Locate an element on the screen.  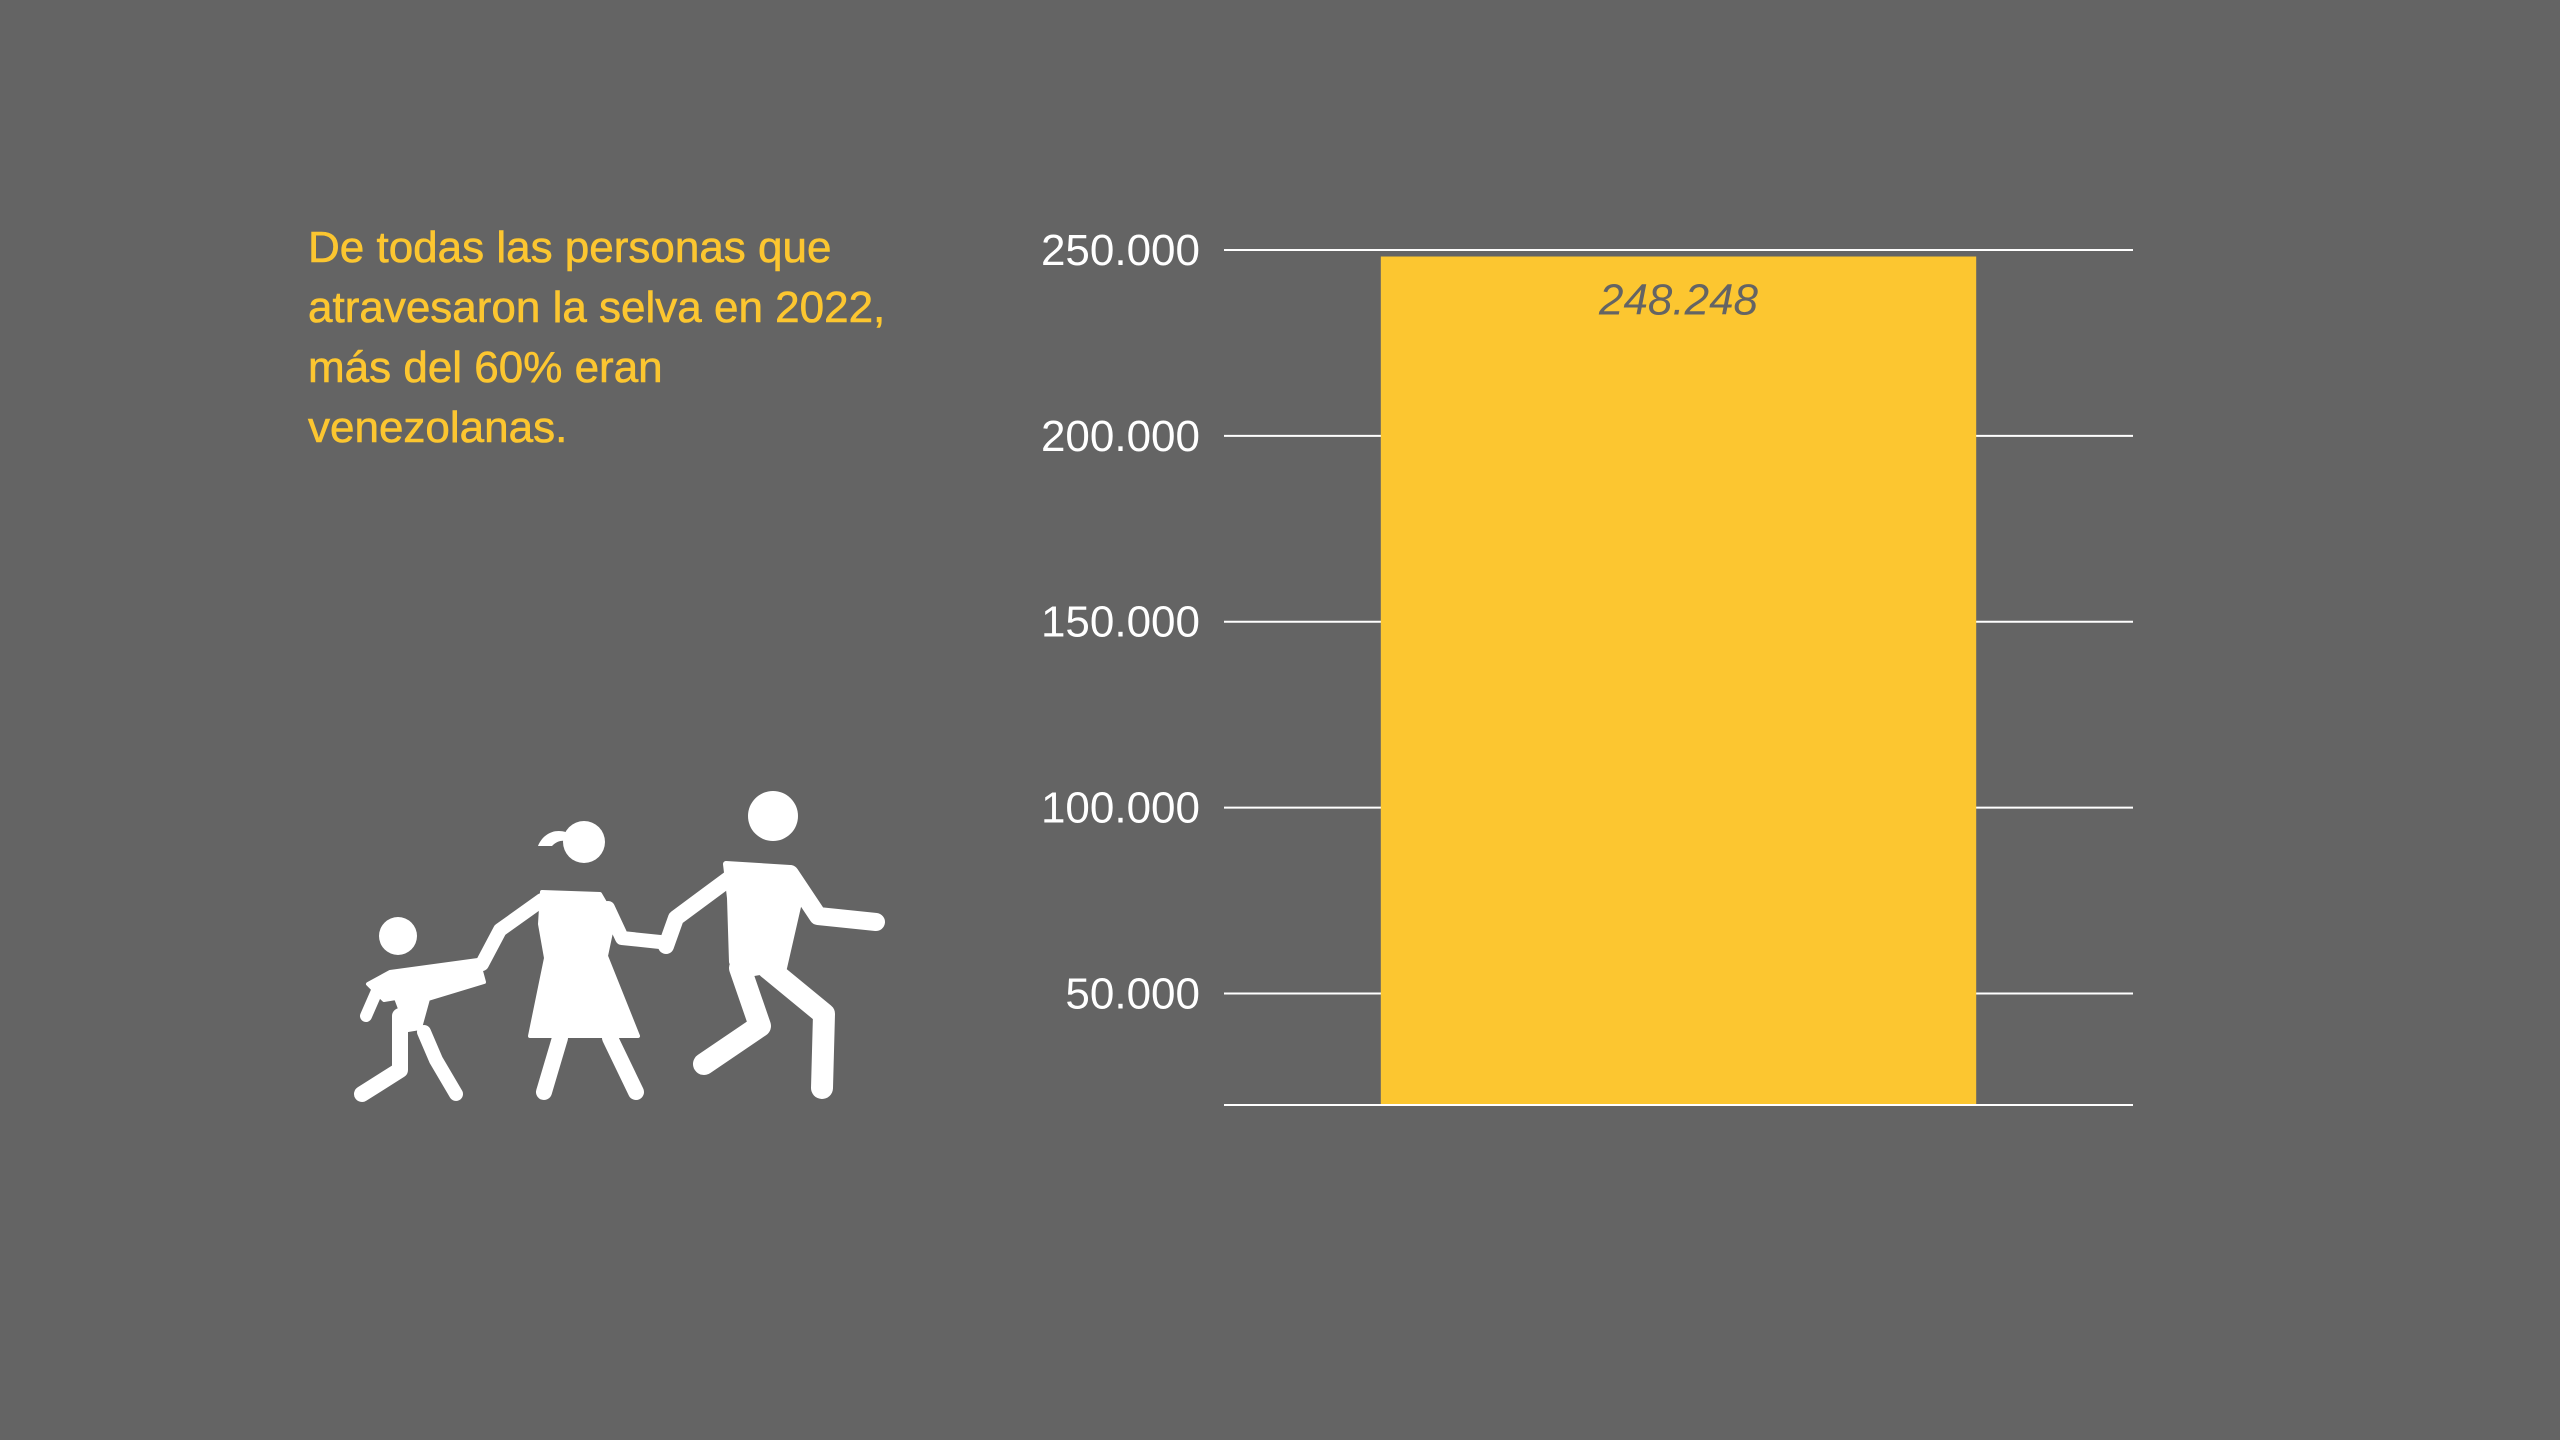
bar-value-label: 248.248 is located at coordinates (1678, 300).